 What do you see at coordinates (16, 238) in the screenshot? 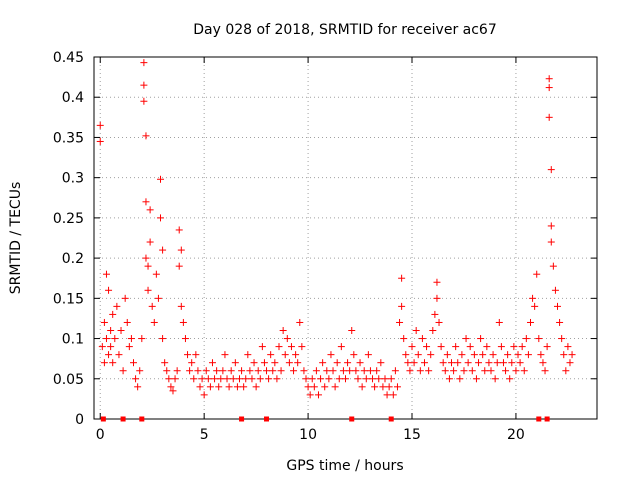
I see `y-axis-label: SRMTID / TECUs` at bounding box center [16, 238].